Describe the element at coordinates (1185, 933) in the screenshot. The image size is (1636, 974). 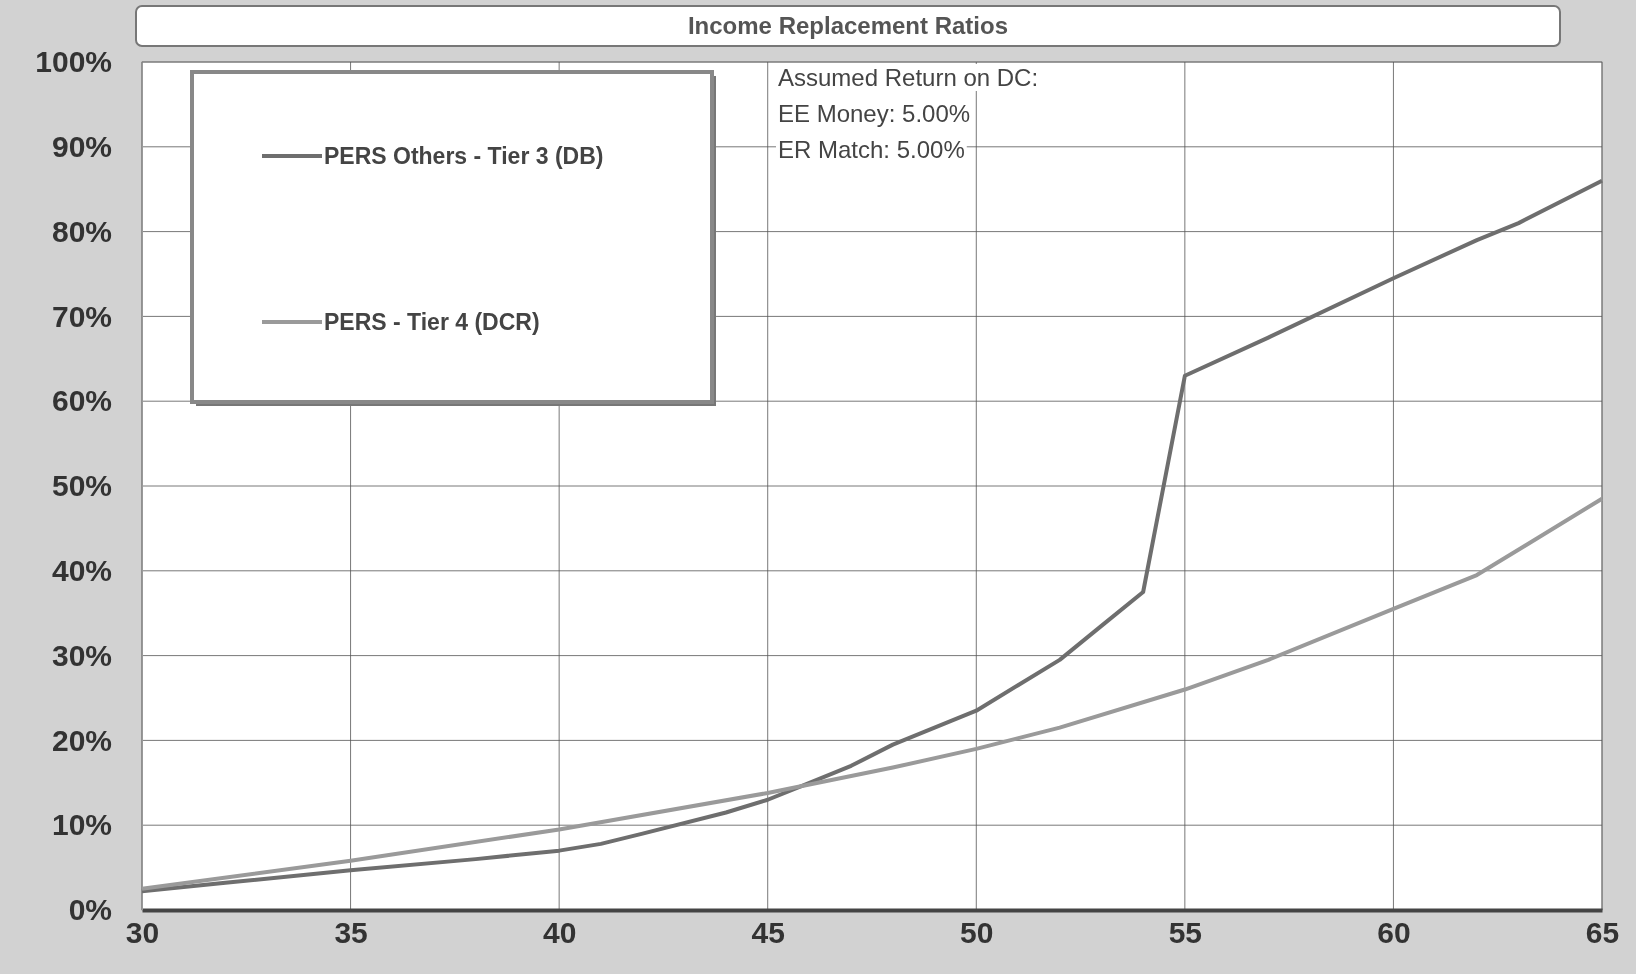
I see `x-tick-label: 55` at that location.